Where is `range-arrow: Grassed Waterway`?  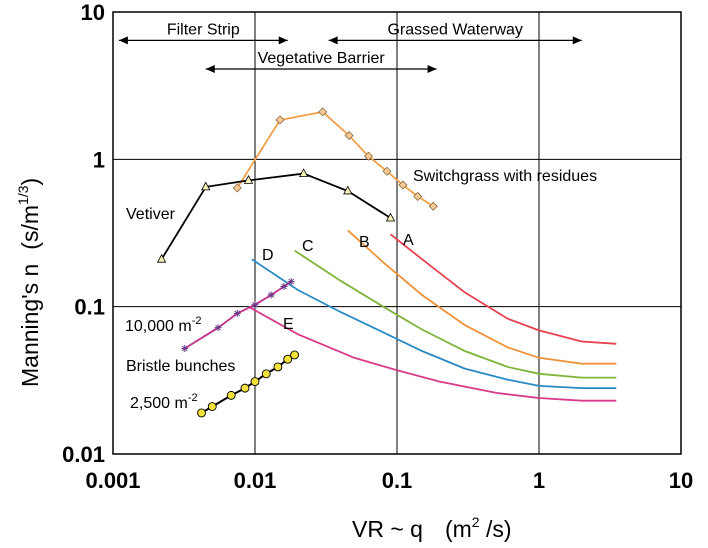
range-arrow: Grassed Waterway is located at coordinates (455, 33).